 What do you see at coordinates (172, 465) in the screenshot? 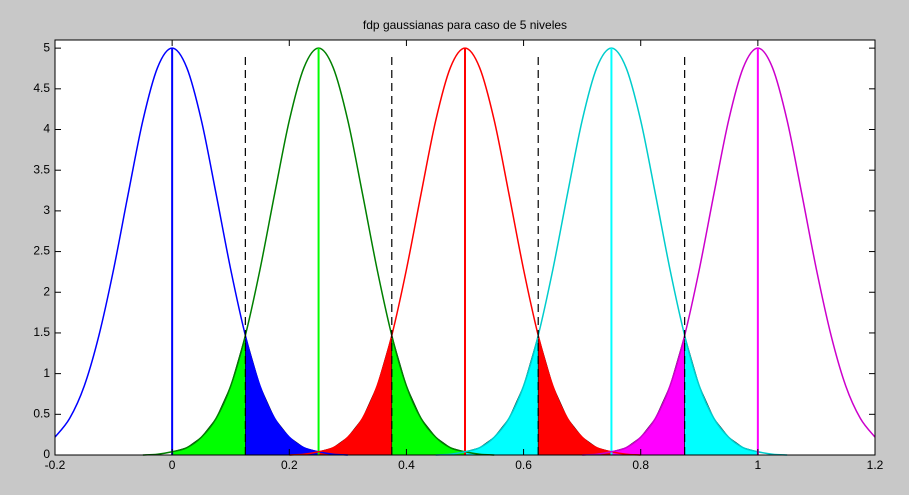
I see `x-tick-label: 0` at bounding box center [172, 465].